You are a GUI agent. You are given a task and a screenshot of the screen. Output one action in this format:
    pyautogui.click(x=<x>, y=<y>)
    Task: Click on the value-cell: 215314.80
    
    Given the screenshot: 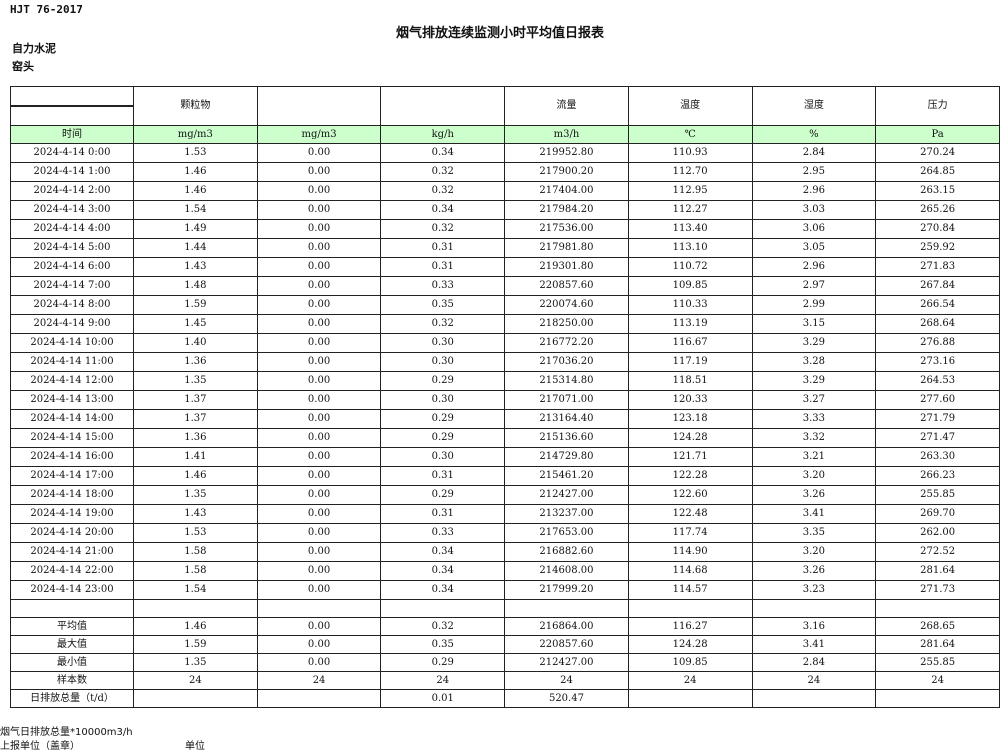 What is the action you would take?
    pyautogui.click(x=566, y=381)
    